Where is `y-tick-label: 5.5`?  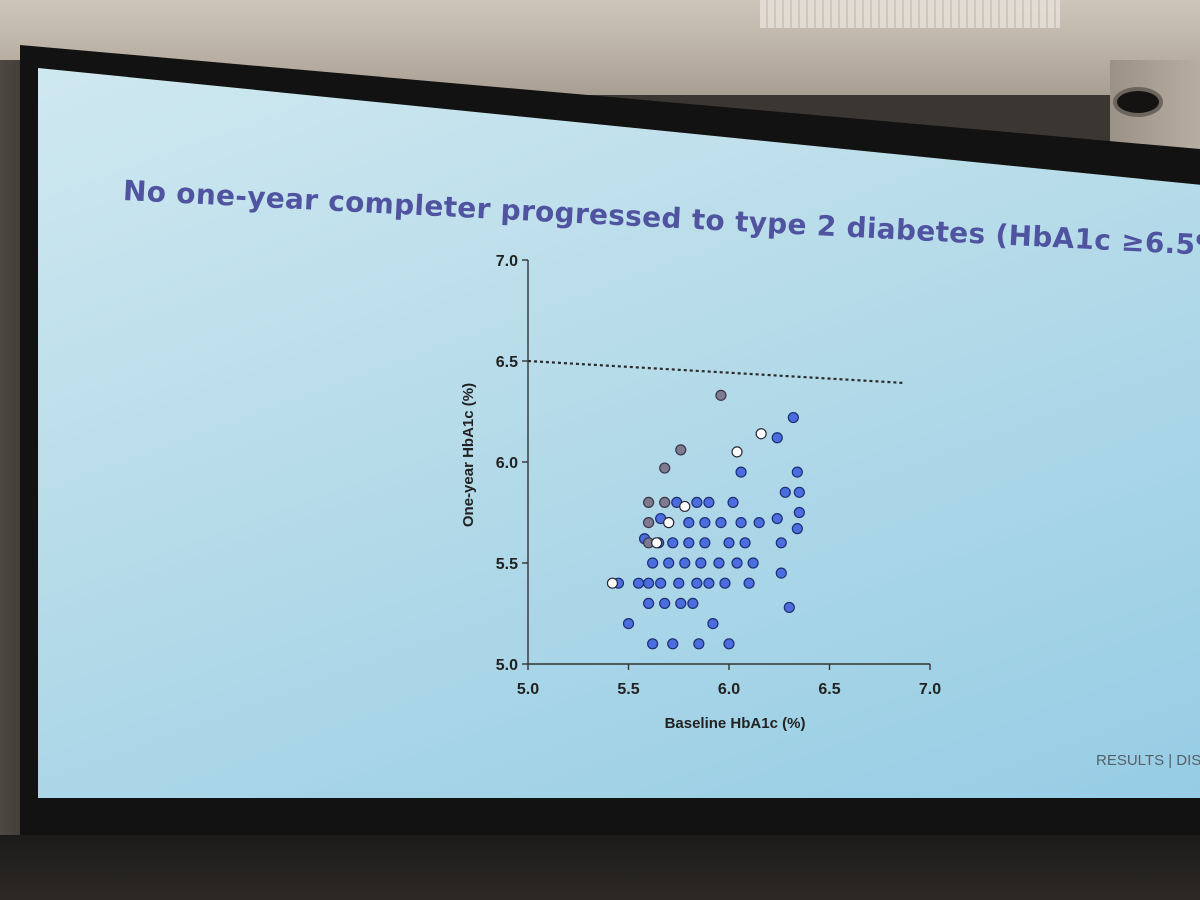 y-tick-label: 5.5 is located at coordinates (507, 564).